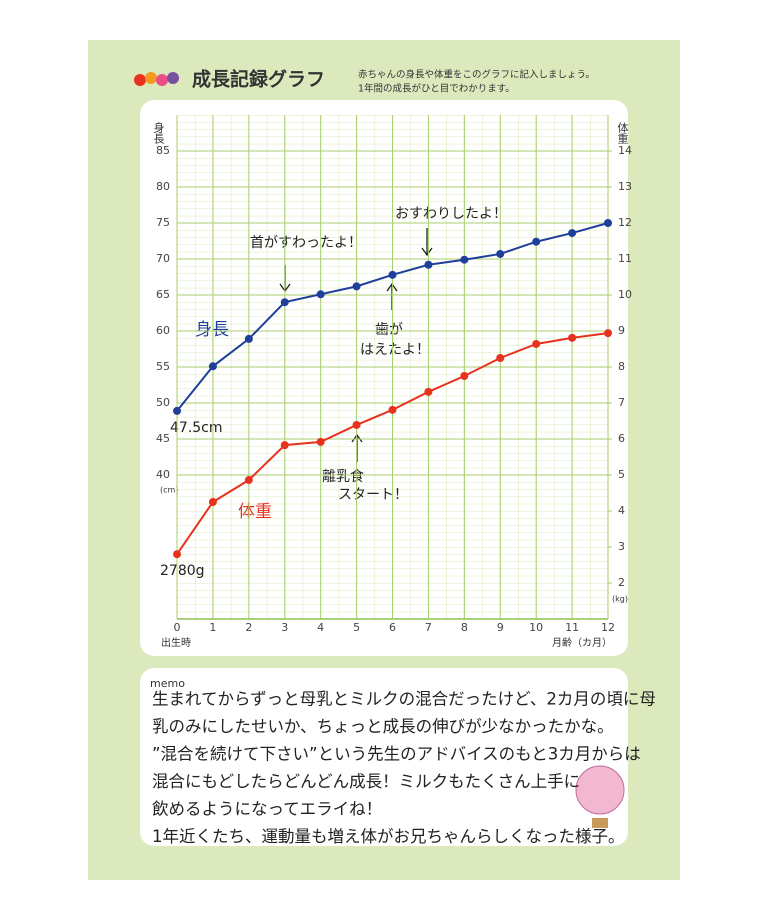 This screenshot has height=920, width=767. I want to click on y2-tick-label: 2, so click(621, 582).